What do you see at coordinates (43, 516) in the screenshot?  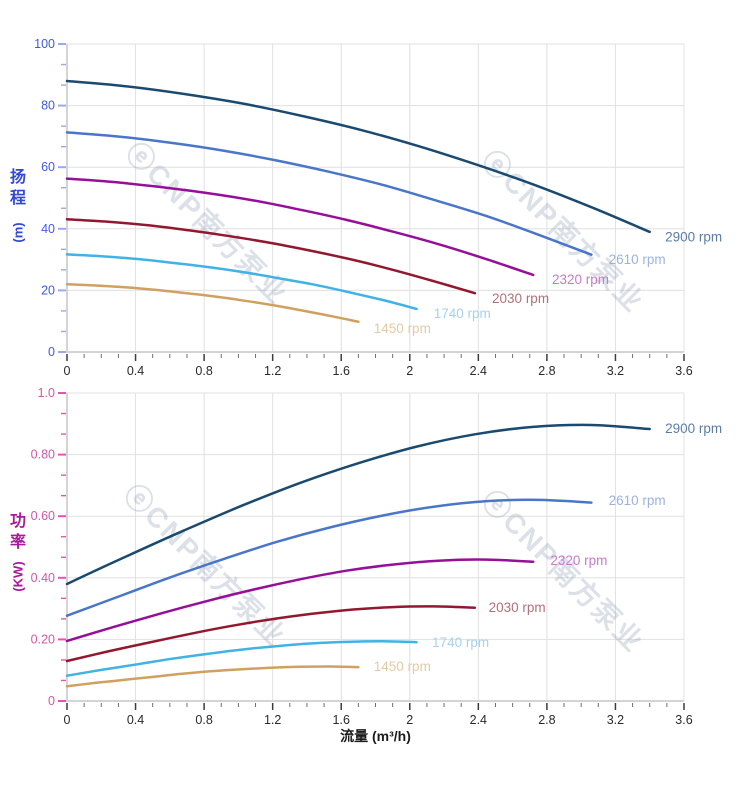 I see `y-tick-label: 0.60` at bounding box center [43, 516].